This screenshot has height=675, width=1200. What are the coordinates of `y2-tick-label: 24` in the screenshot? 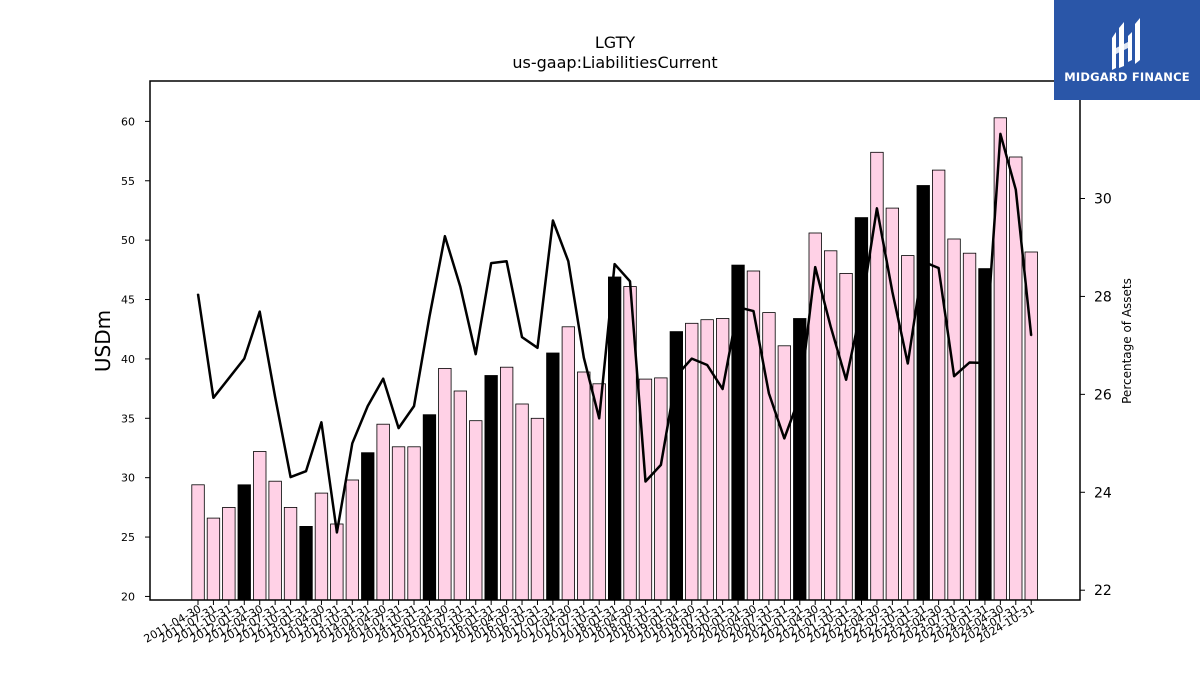 It's located at (1103, 493).